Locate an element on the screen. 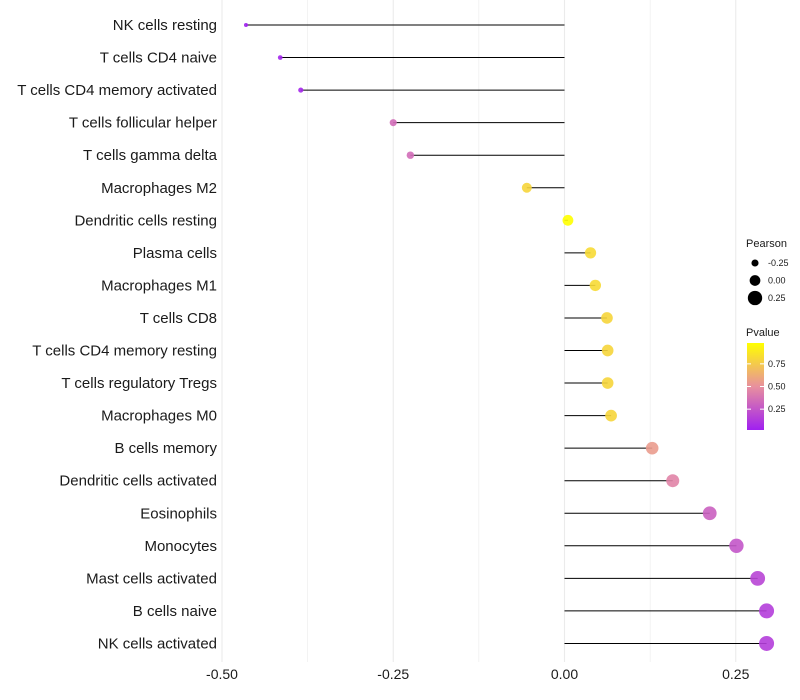 This screenshot has width=800, height=700. y-tick-label: T cells gamma delta is located at coordinates (150, 155).